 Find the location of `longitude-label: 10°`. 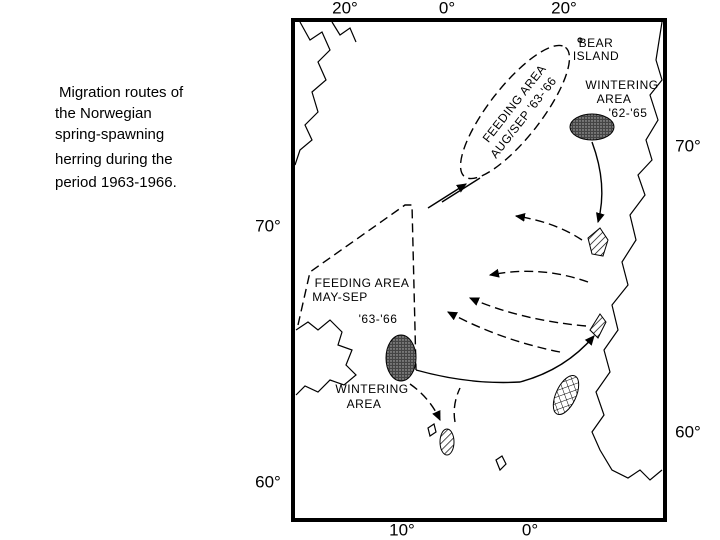

longitude-label: 10° is located at coordinates (402, 529).